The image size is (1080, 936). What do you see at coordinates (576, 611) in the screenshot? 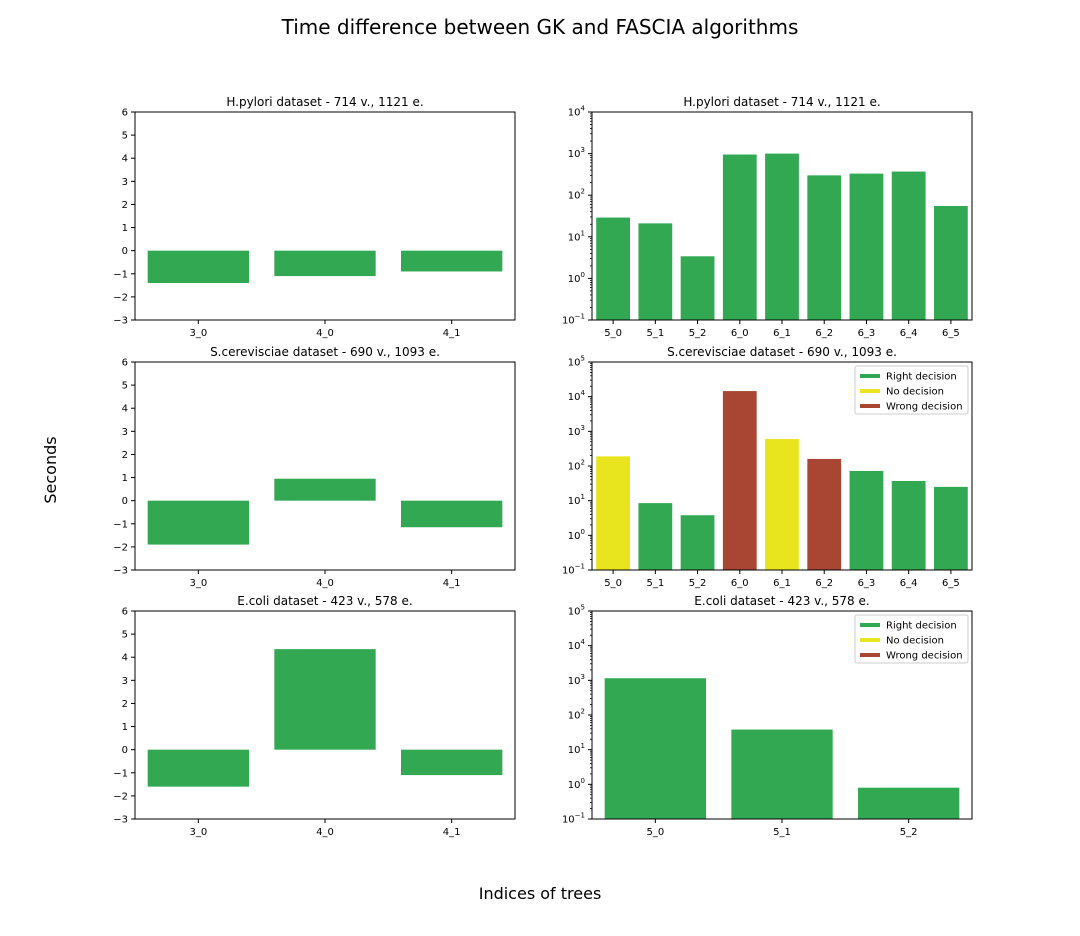
I see `y-tick-label: 10⁵` at bounding box center [576, 611].